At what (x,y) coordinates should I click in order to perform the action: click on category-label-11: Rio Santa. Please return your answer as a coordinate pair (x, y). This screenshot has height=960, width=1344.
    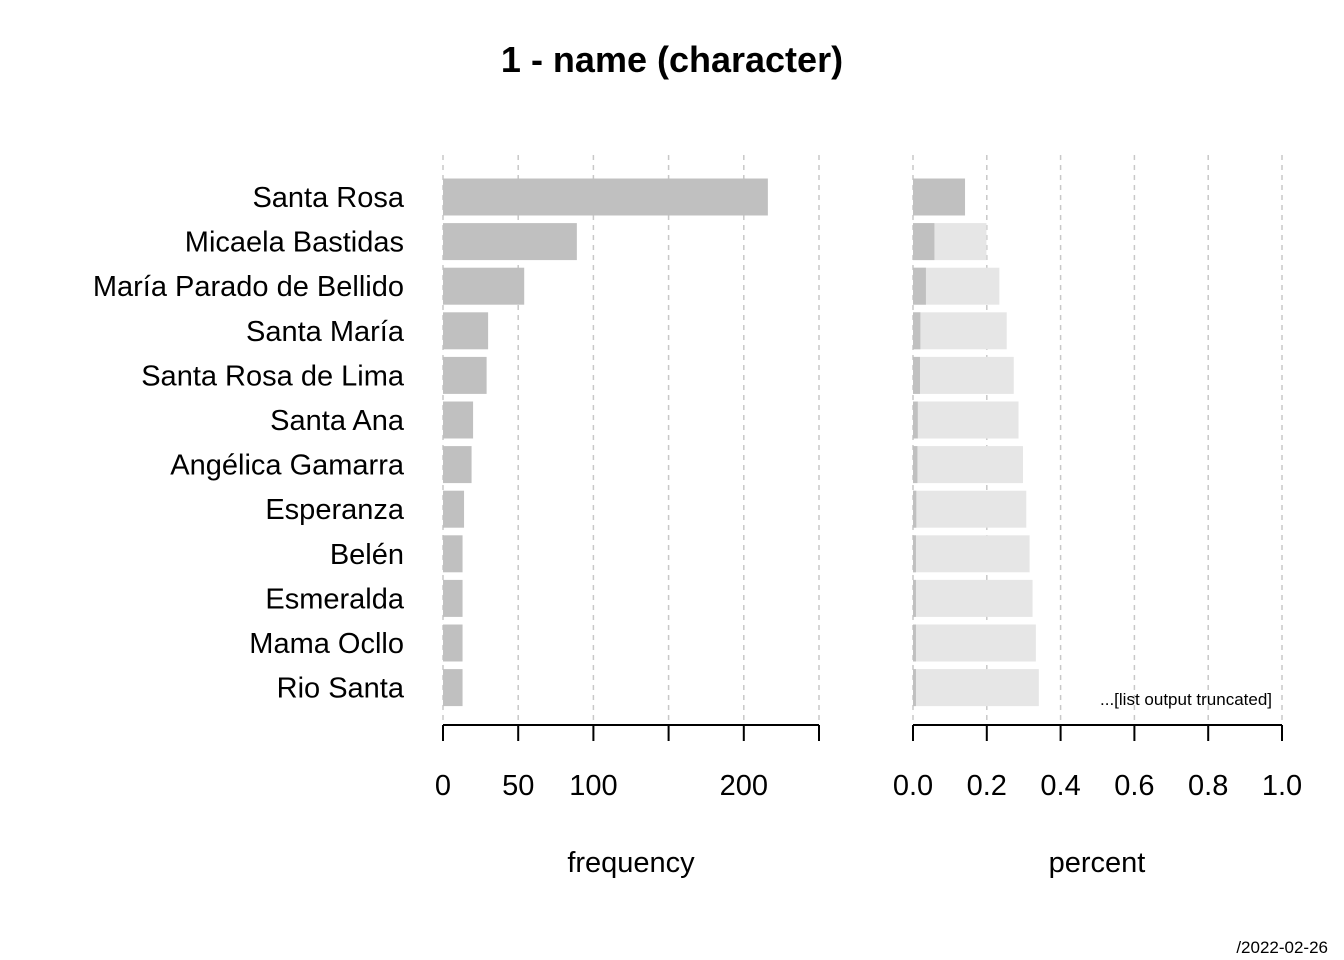
    Looking at the image, I should click on (341, 689).